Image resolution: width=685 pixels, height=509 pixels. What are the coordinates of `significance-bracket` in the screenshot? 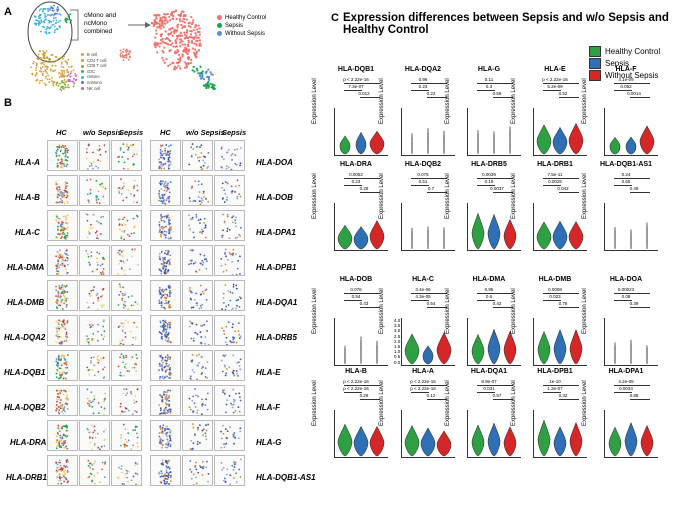 It's located at (552, 300).